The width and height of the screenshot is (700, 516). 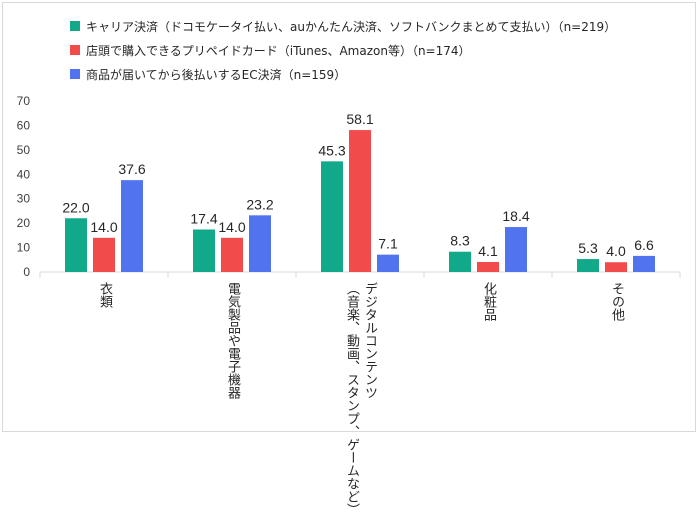 I want to click on data-label: 45.3, so click(x=331, y=150).